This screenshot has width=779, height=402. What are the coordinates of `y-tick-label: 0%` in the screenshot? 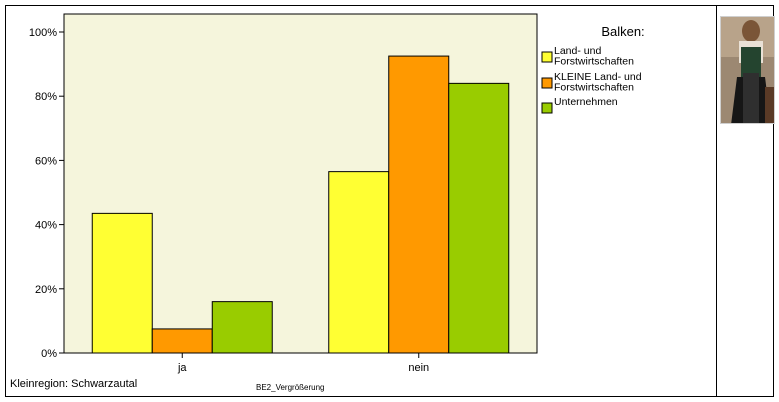 It's located at (49, 354).